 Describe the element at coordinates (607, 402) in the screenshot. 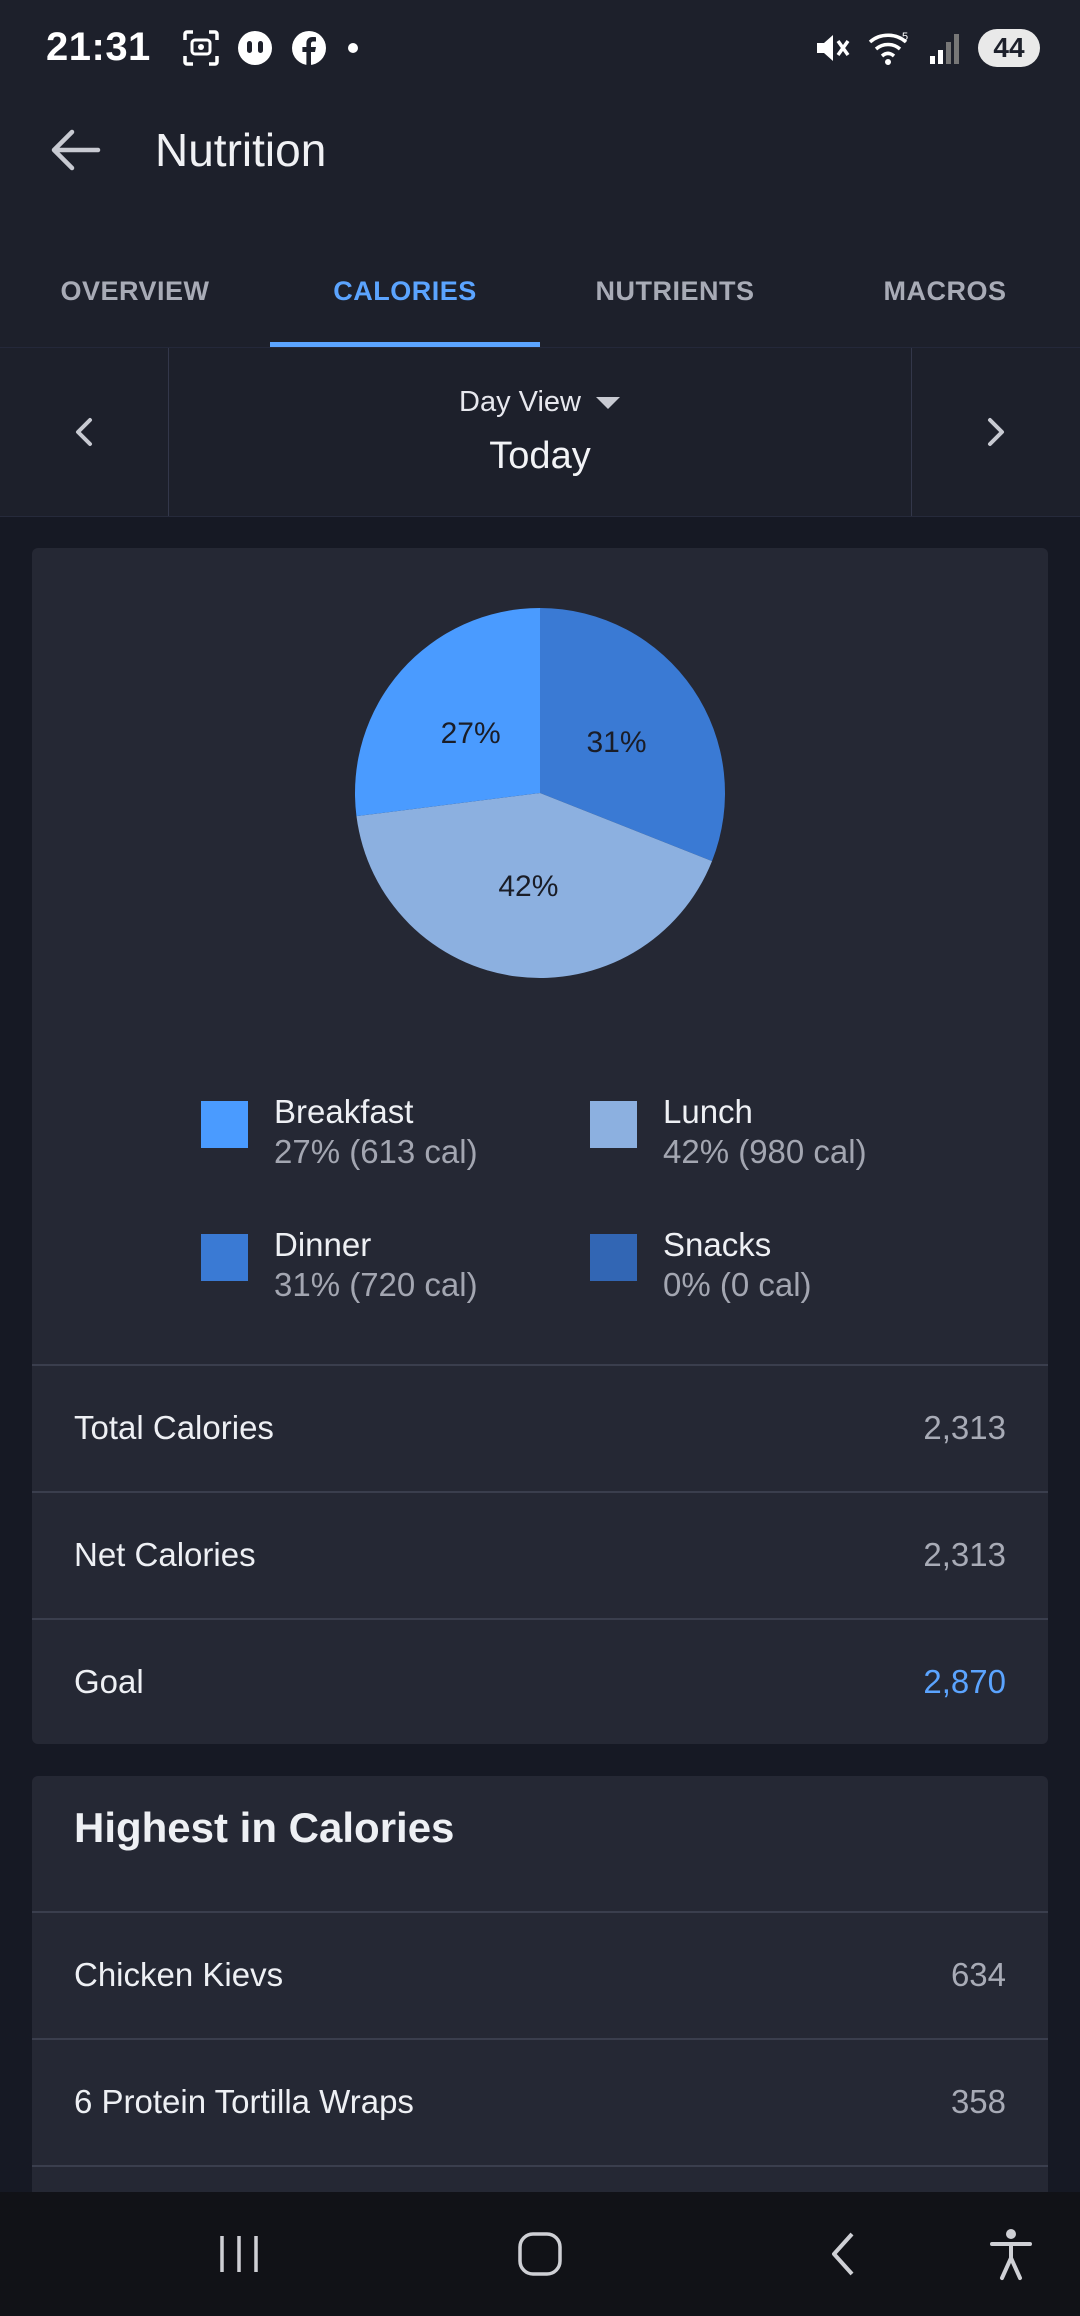

I see `caret-down-icon` at that location.